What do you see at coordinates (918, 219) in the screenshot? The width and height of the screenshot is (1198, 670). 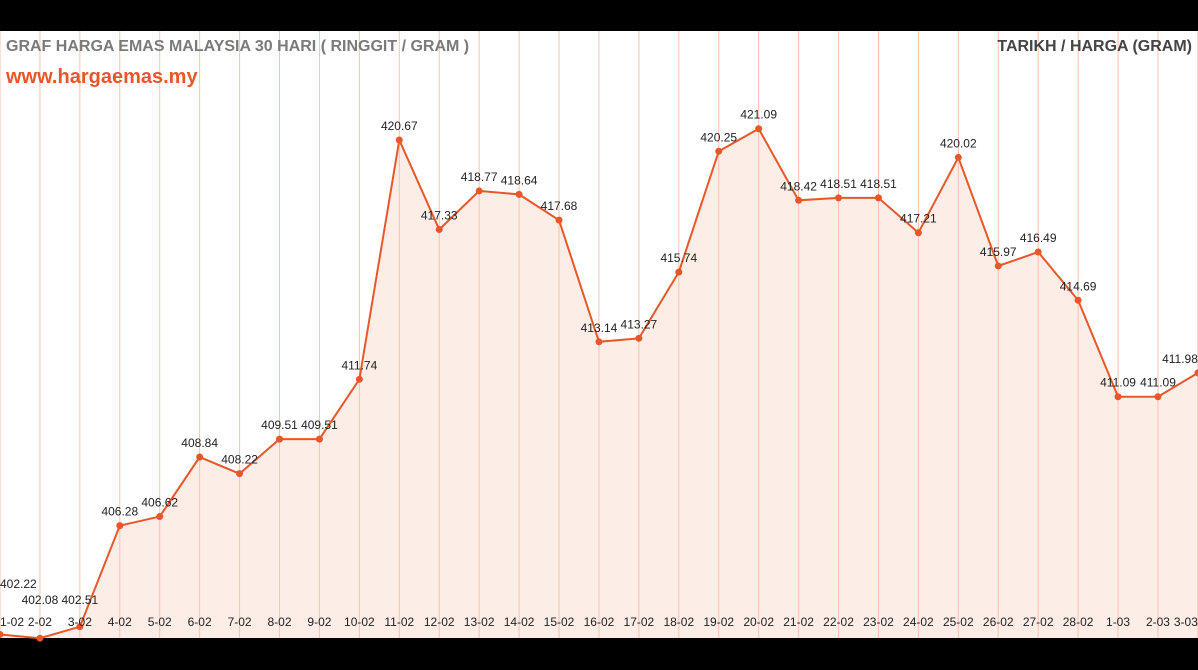 I see `data-label: 417.21` at bounding box center [918, 219].